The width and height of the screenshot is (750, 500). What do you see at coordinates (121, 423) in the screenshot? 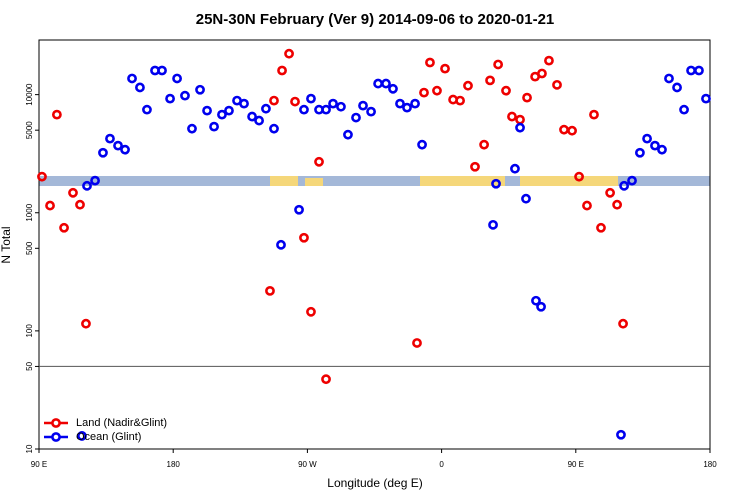
I see `legend-label: Land (Nadir&Glint)` at bounding box center [121, 423].